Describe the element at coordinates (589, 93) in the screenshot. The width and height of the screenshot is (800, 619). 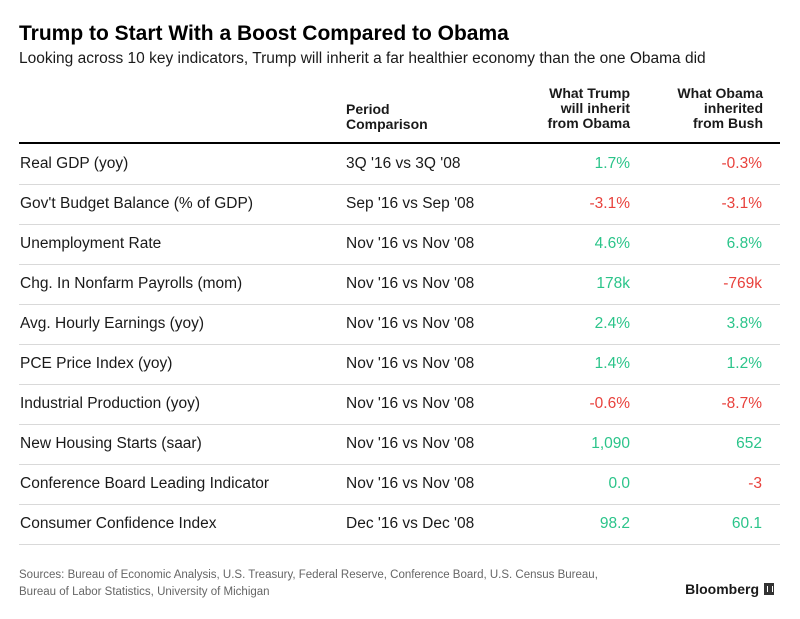
I see `header-trump-line: What Trump` at that location.